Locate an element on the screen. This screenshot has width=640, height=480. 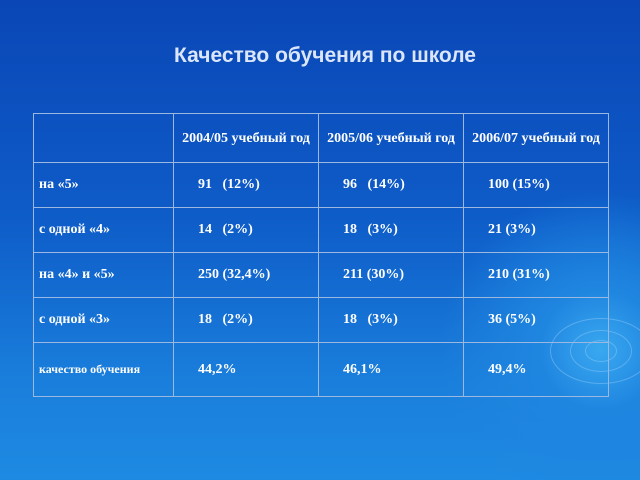
table-cell: 49,4% is located at coordinates (536, 369).